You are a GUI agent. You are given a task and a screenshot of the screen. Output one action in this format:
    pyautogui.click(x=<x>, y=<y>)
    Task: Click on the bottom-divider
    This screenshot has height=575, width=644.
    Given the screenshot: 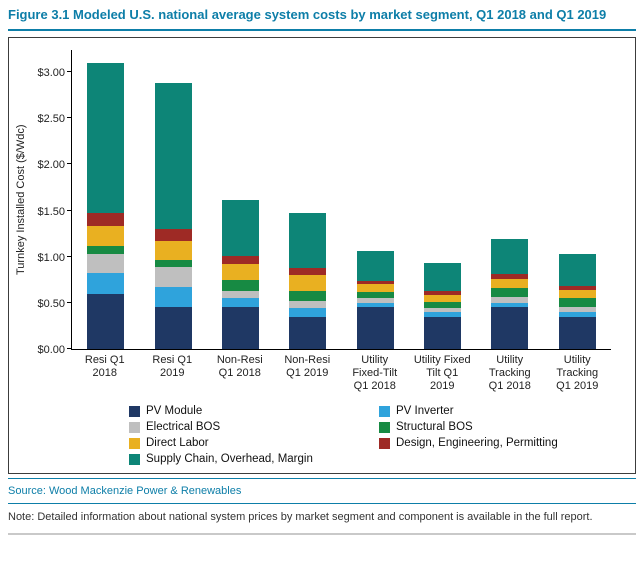 What is the action you would take?
    pyautogui.click(x=322, y=534)
    